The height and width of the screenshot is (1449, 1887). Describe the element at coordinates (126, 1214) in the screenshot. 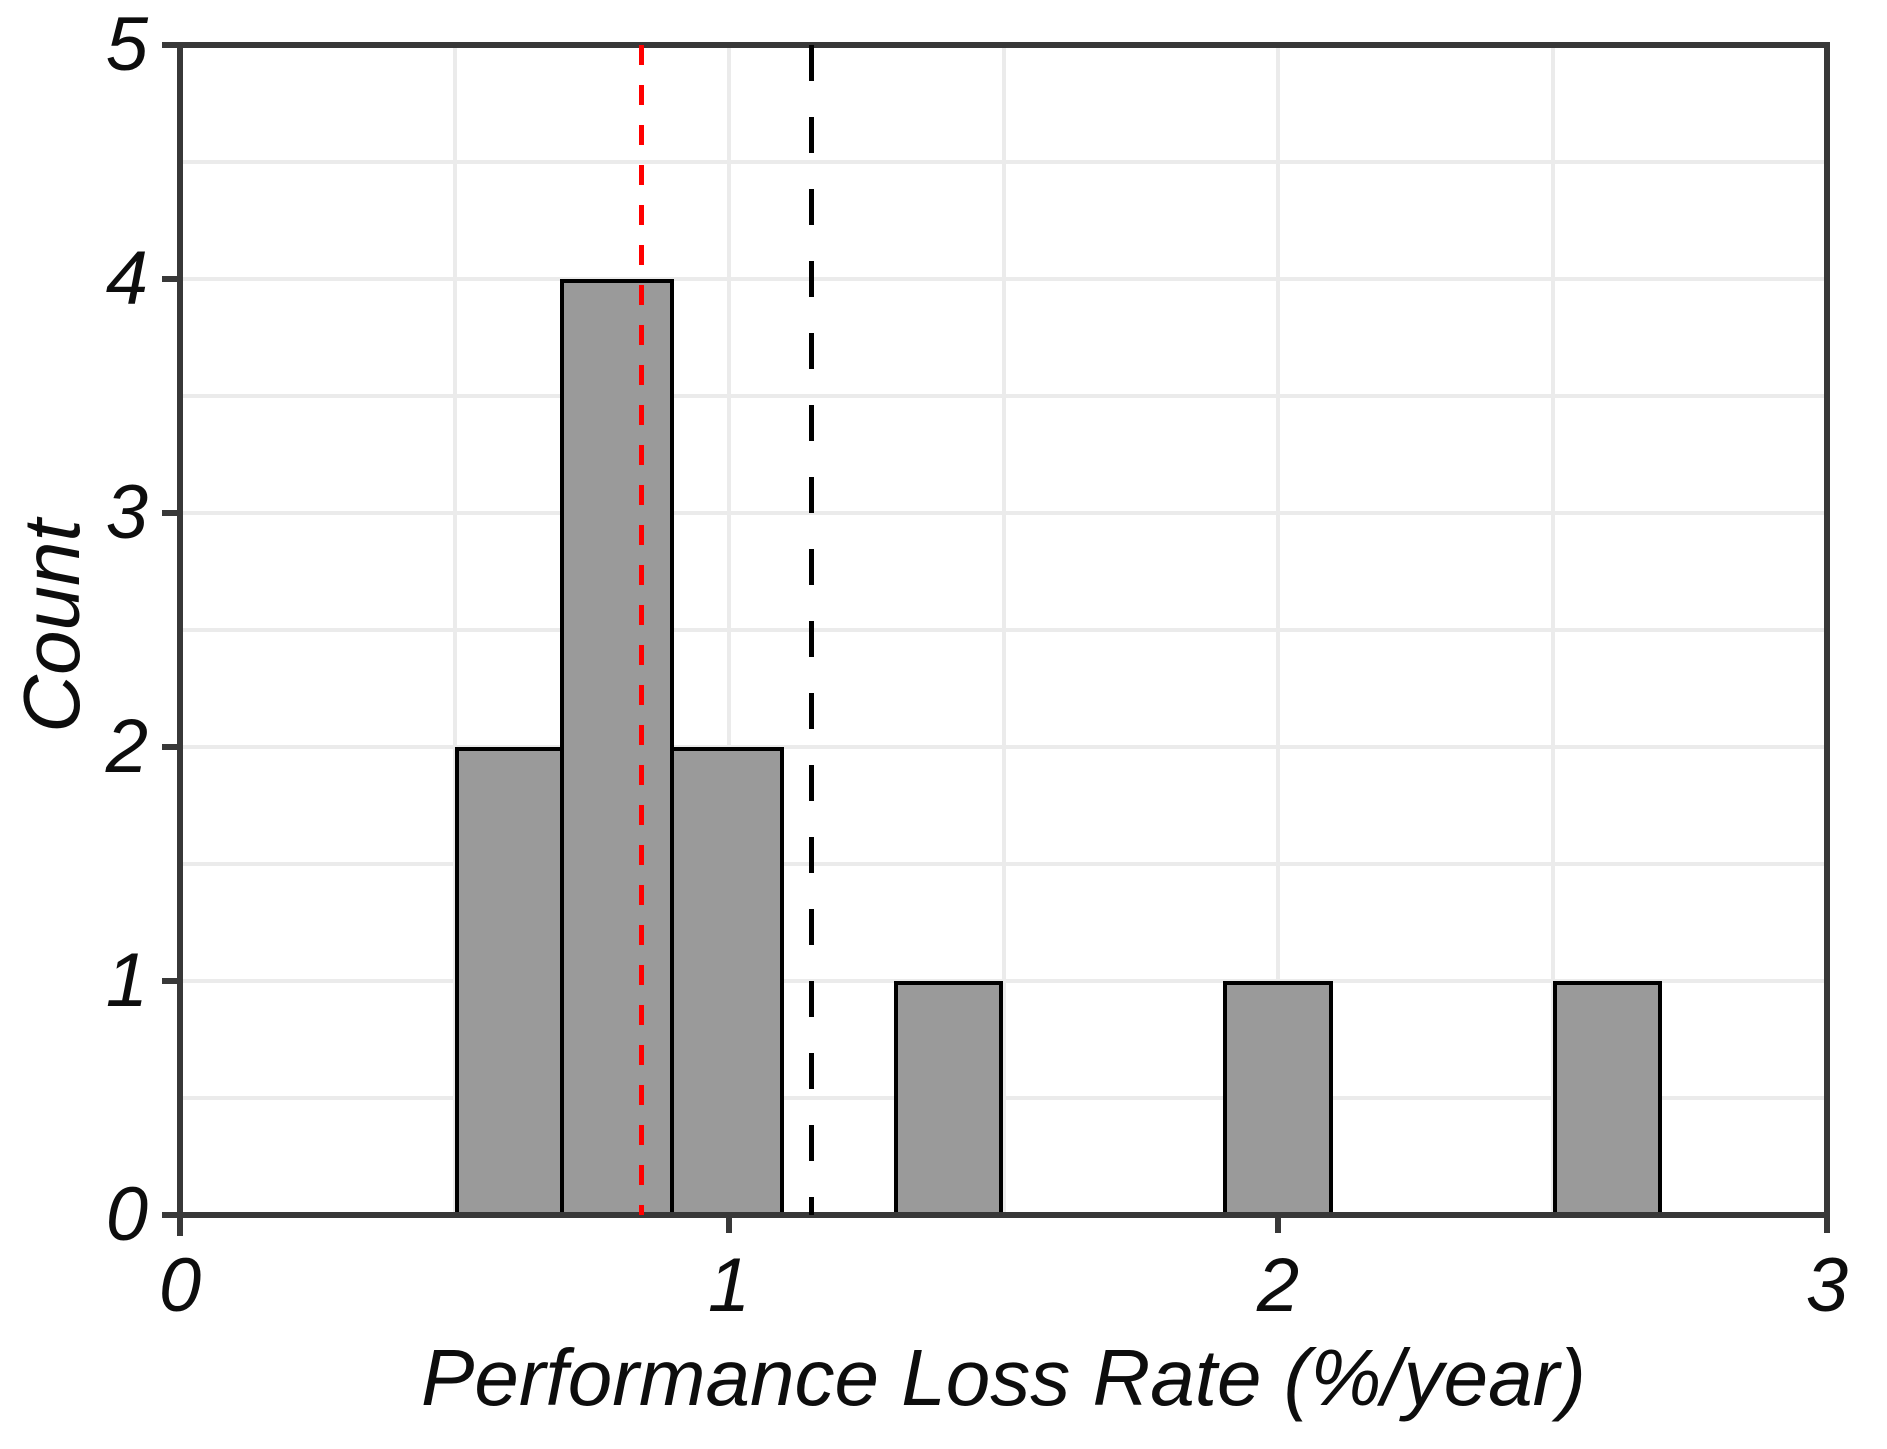

I see `y-tick-label: 0` at that location.